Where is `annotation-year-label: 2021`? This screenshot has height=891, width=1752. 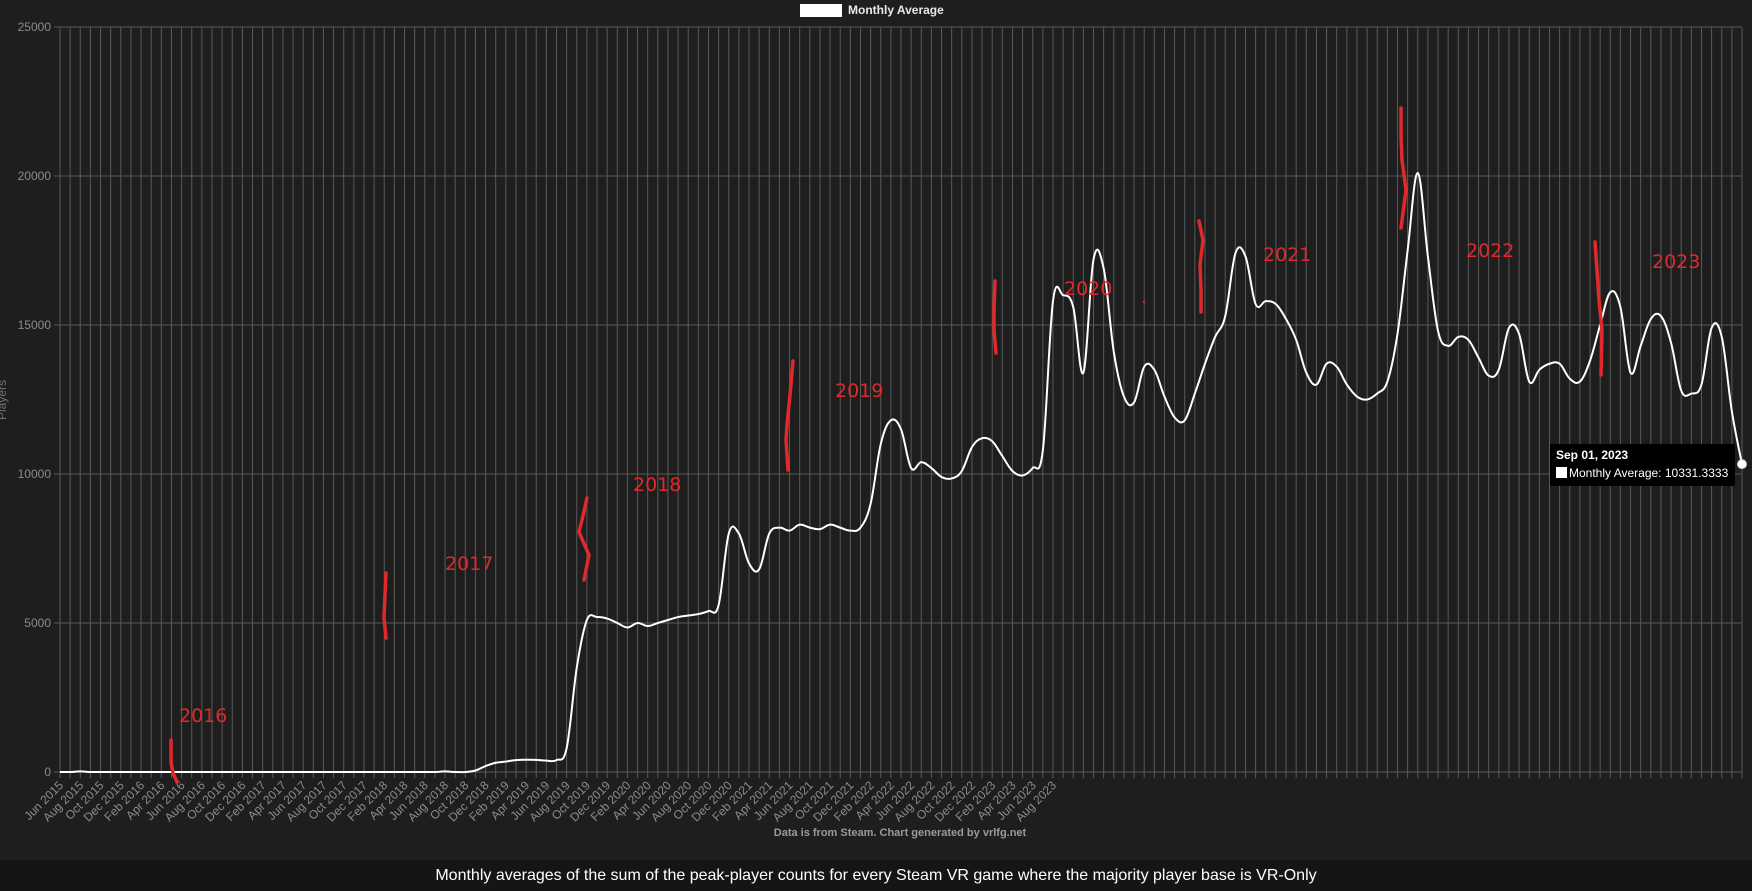 annotation-year-label: 2021 is located at coordinates (1287, 255).